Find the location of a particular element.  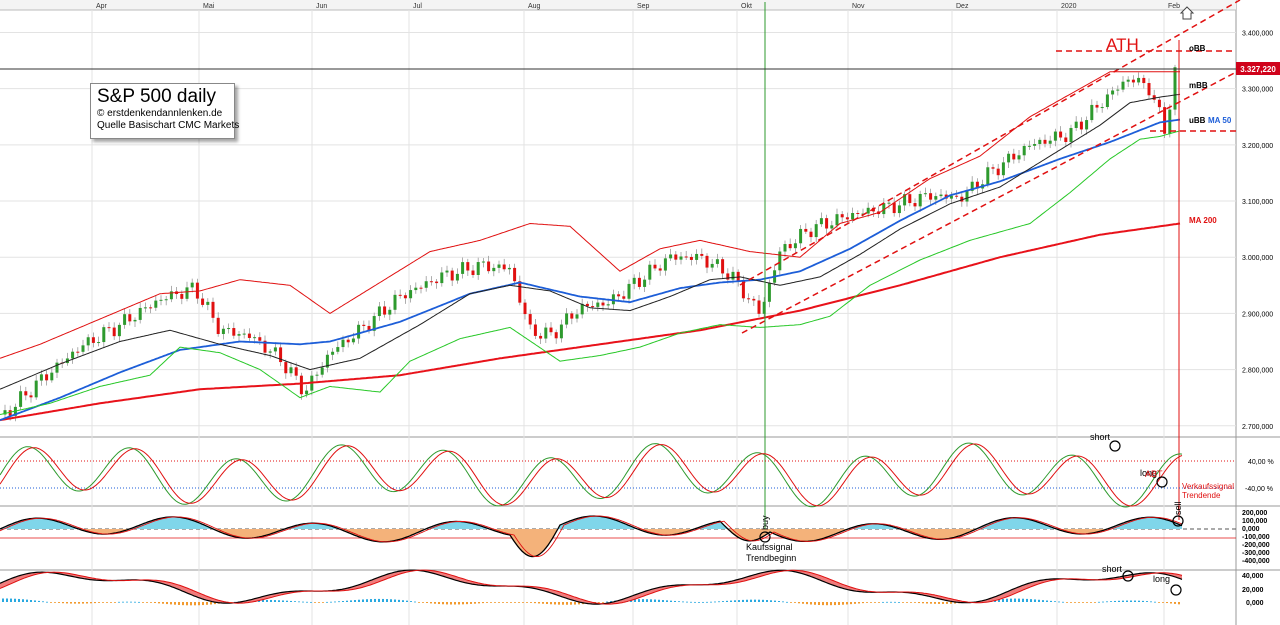

buy-signal-label: Kaufssignal is located at coordinates (769, 547).